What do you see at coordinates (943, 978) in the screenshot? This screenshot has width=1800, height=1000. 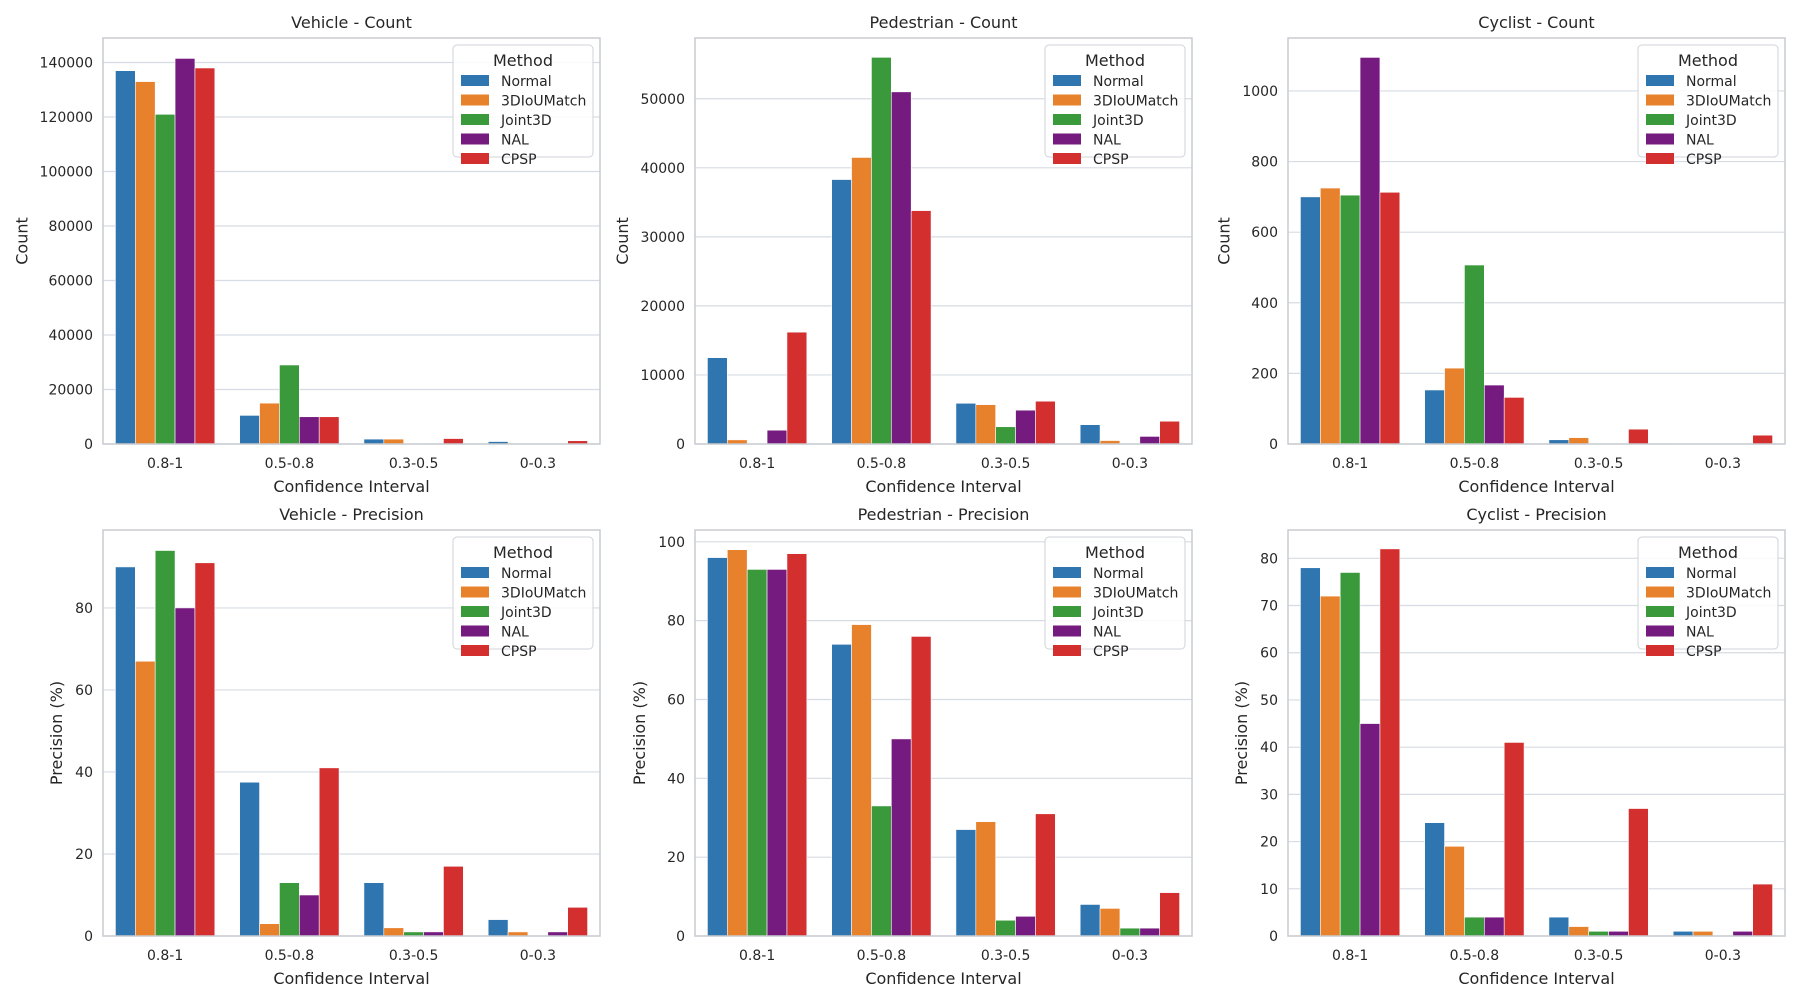 I see `x-axis-label: Confidence Interval` at bounding box center [943, 978].